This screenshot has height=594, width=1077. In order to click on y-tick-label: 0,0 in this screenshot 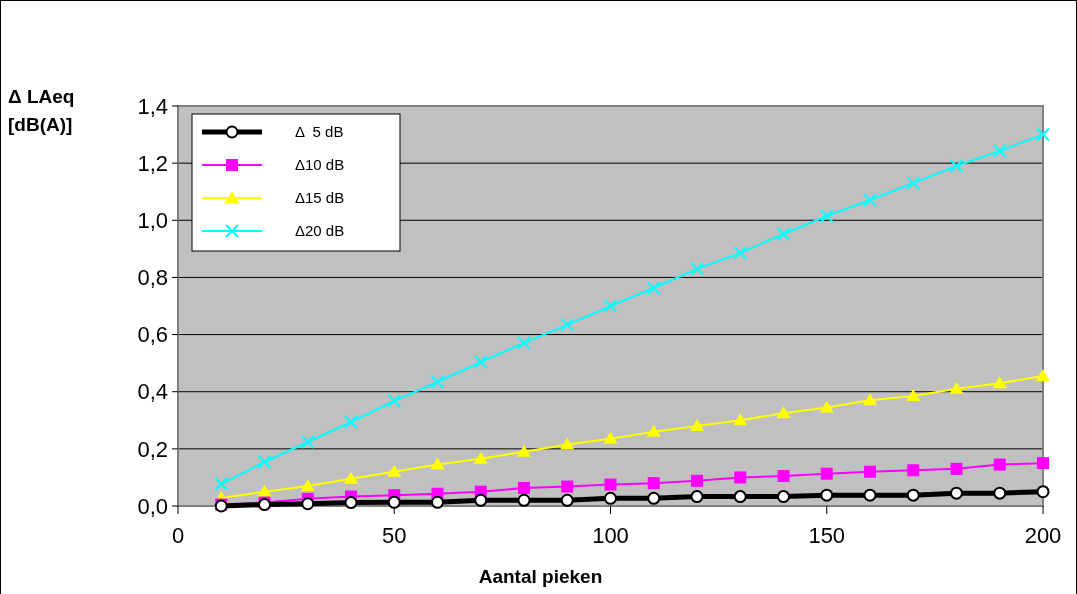, I will do `click(152, 506)`.